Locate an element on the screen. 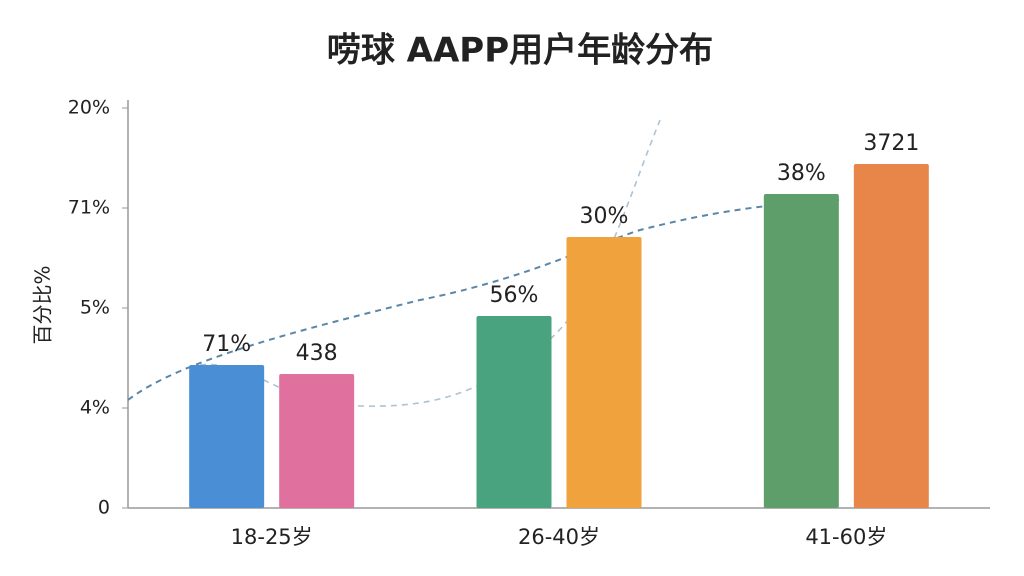 Image resolution: width=1024 pixels, height=576 pixels. y-tick-label: 20% is located at coordinates (89, 108).